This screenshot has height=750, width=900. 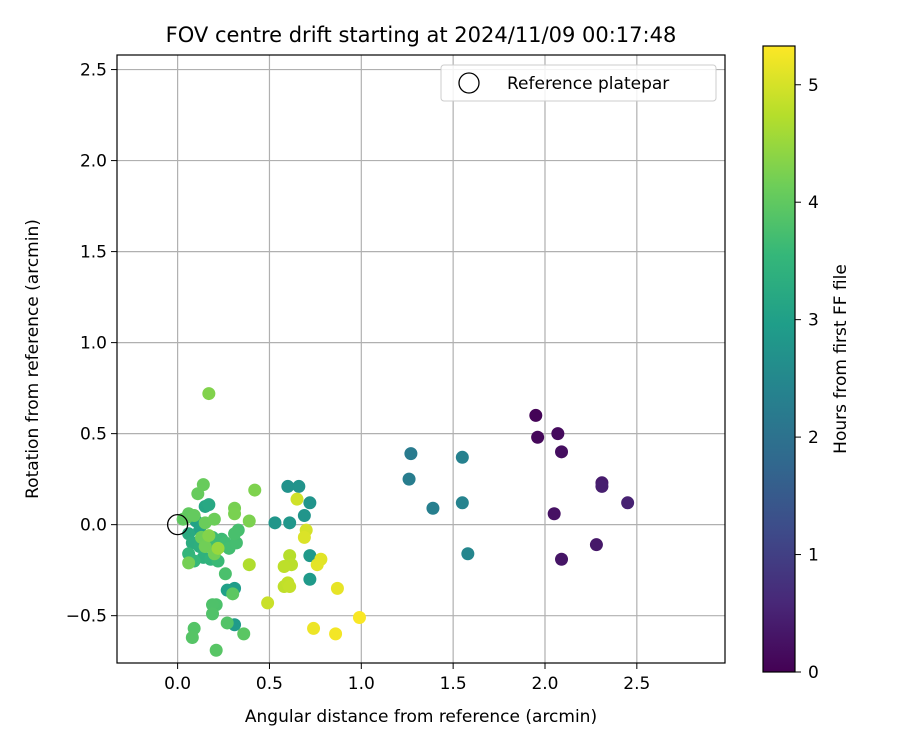 I want to click on colorbar, so click(x=779, y=359).